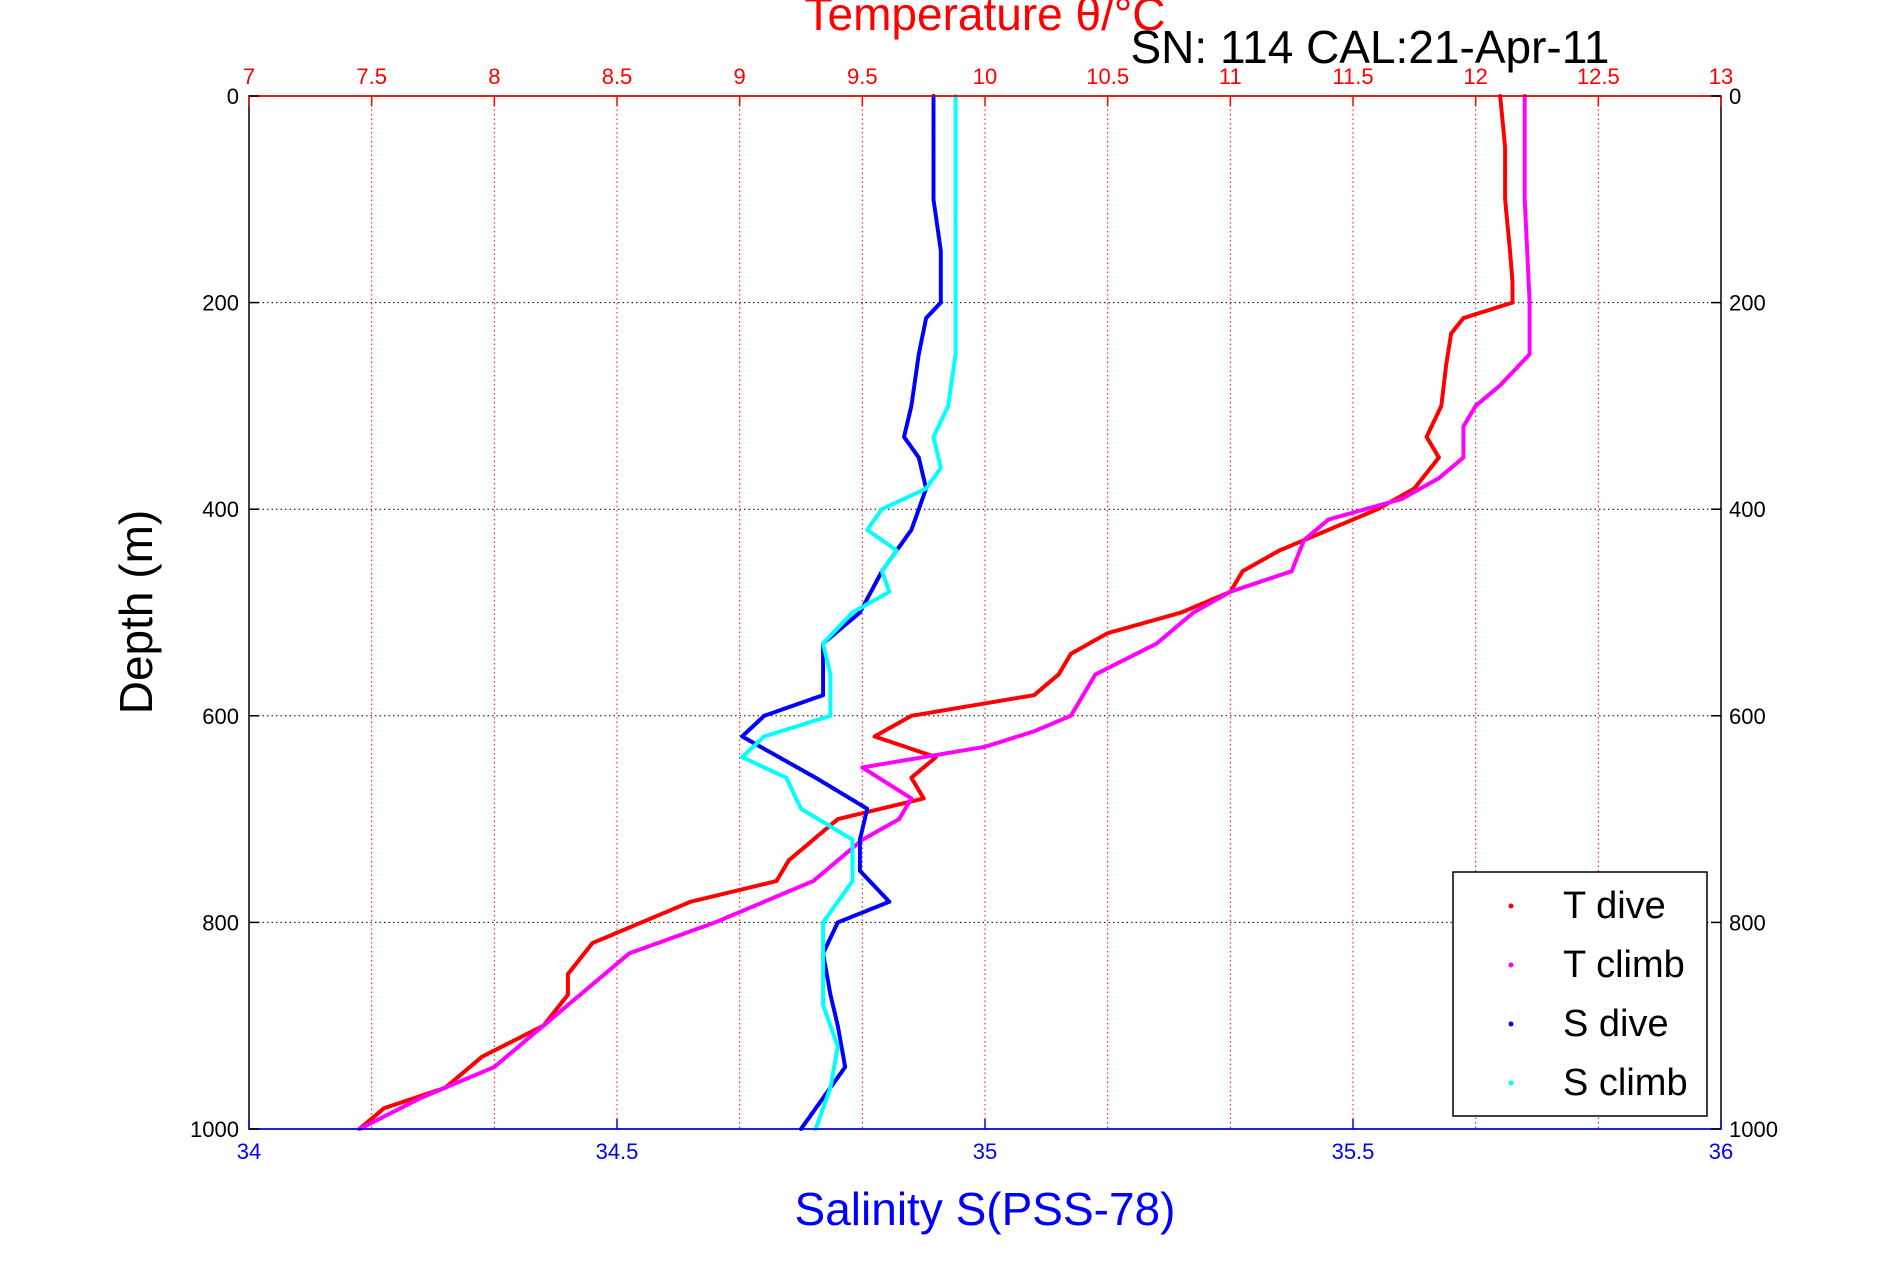  Describe the element at coordinates (1625, 1083) in the screenshot. I see `legend-label-s-climb: S climb` at that location.